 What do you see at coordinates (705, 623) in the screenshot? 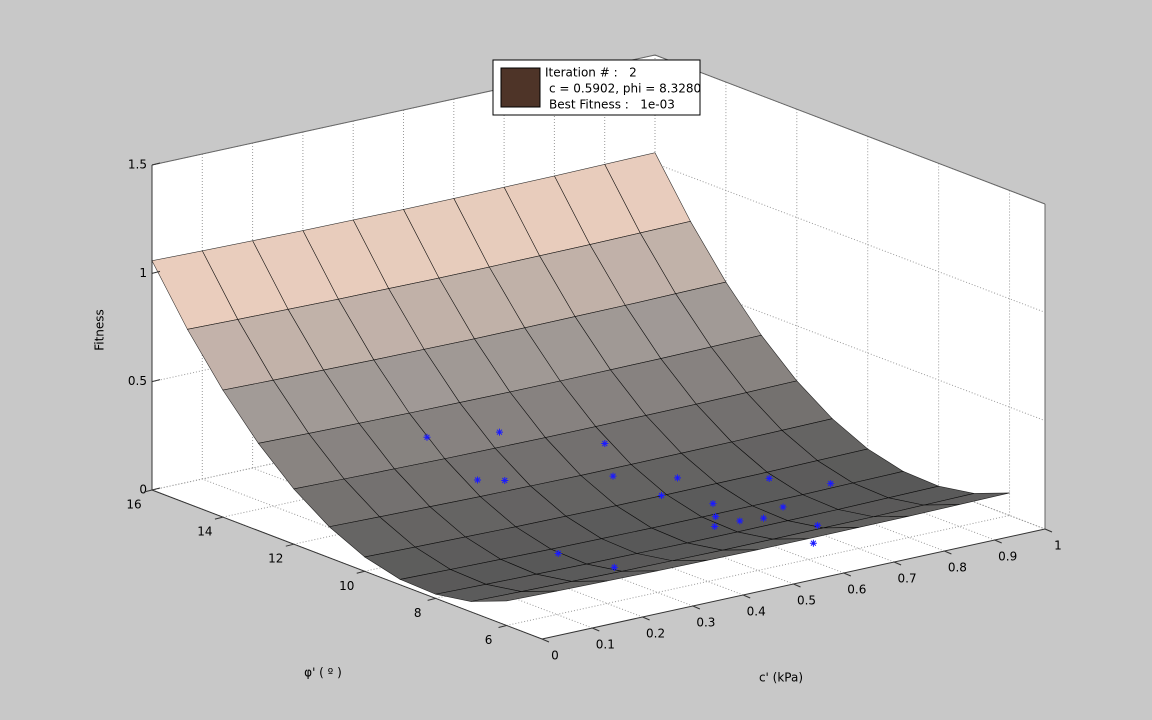
I see `x-tick-label: 0.3` at bounding box center [705, 623].